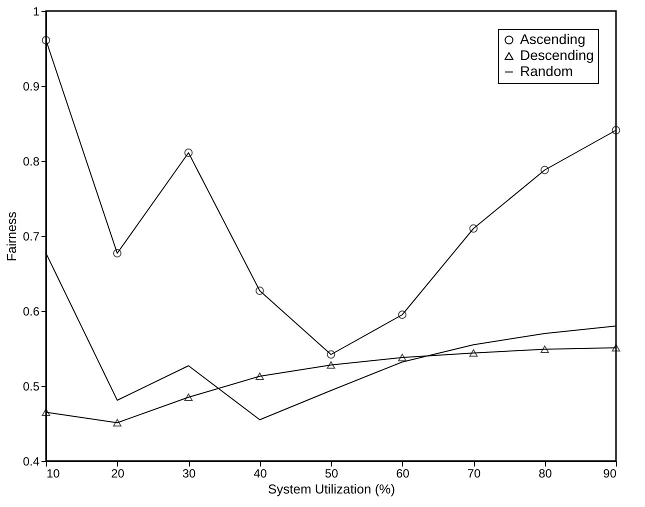 Image resolution: width=645 pixels, height=507 pixels. Describe the element at coordinates (31, 311) in the screenshot. I see `y-tick-label: 0.6` at that location.